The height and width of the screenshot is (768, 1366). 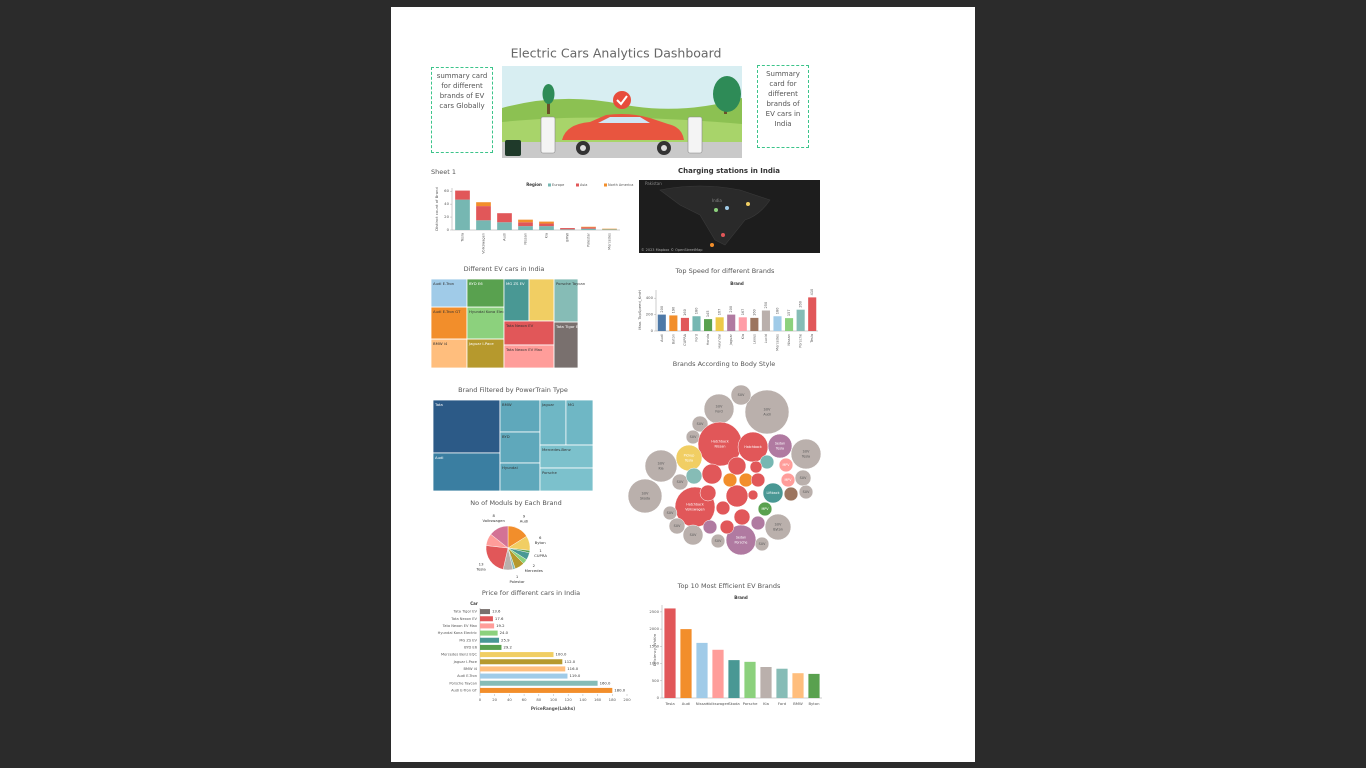 I want to click on data-label: 1, so click(x=540, y=550).